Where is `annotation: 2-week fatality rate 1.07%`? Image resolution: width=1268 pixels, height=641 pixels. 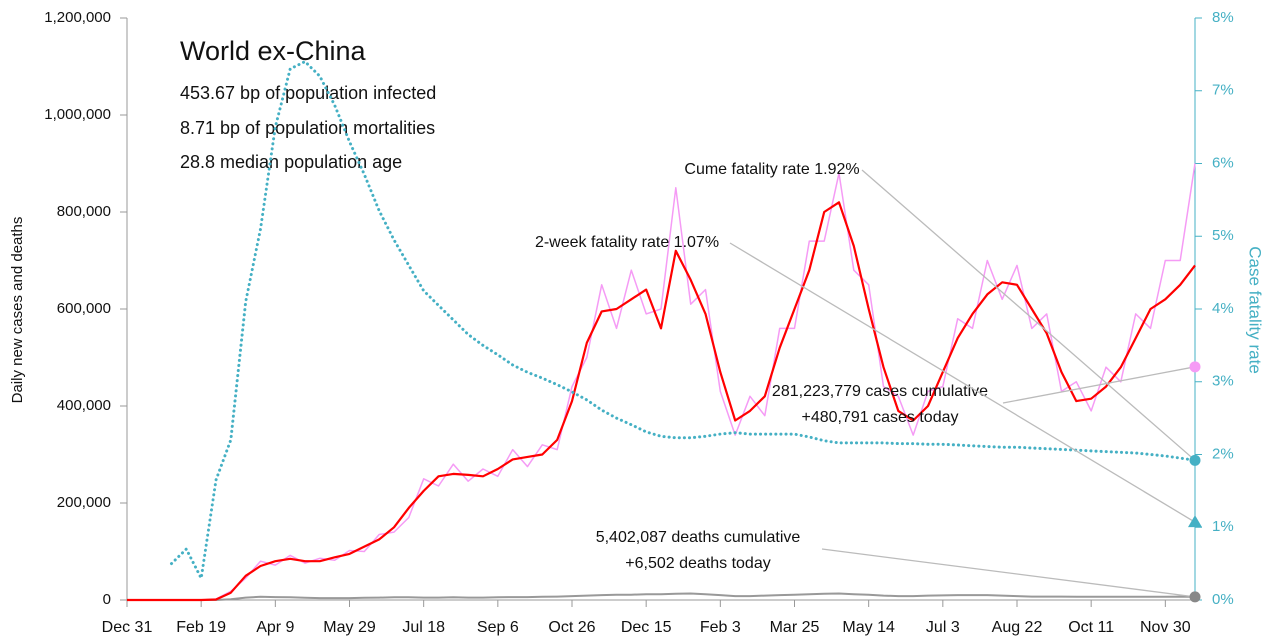
annotation: 2-week fatality rate 1.07% is located at coordinates (627, 242).